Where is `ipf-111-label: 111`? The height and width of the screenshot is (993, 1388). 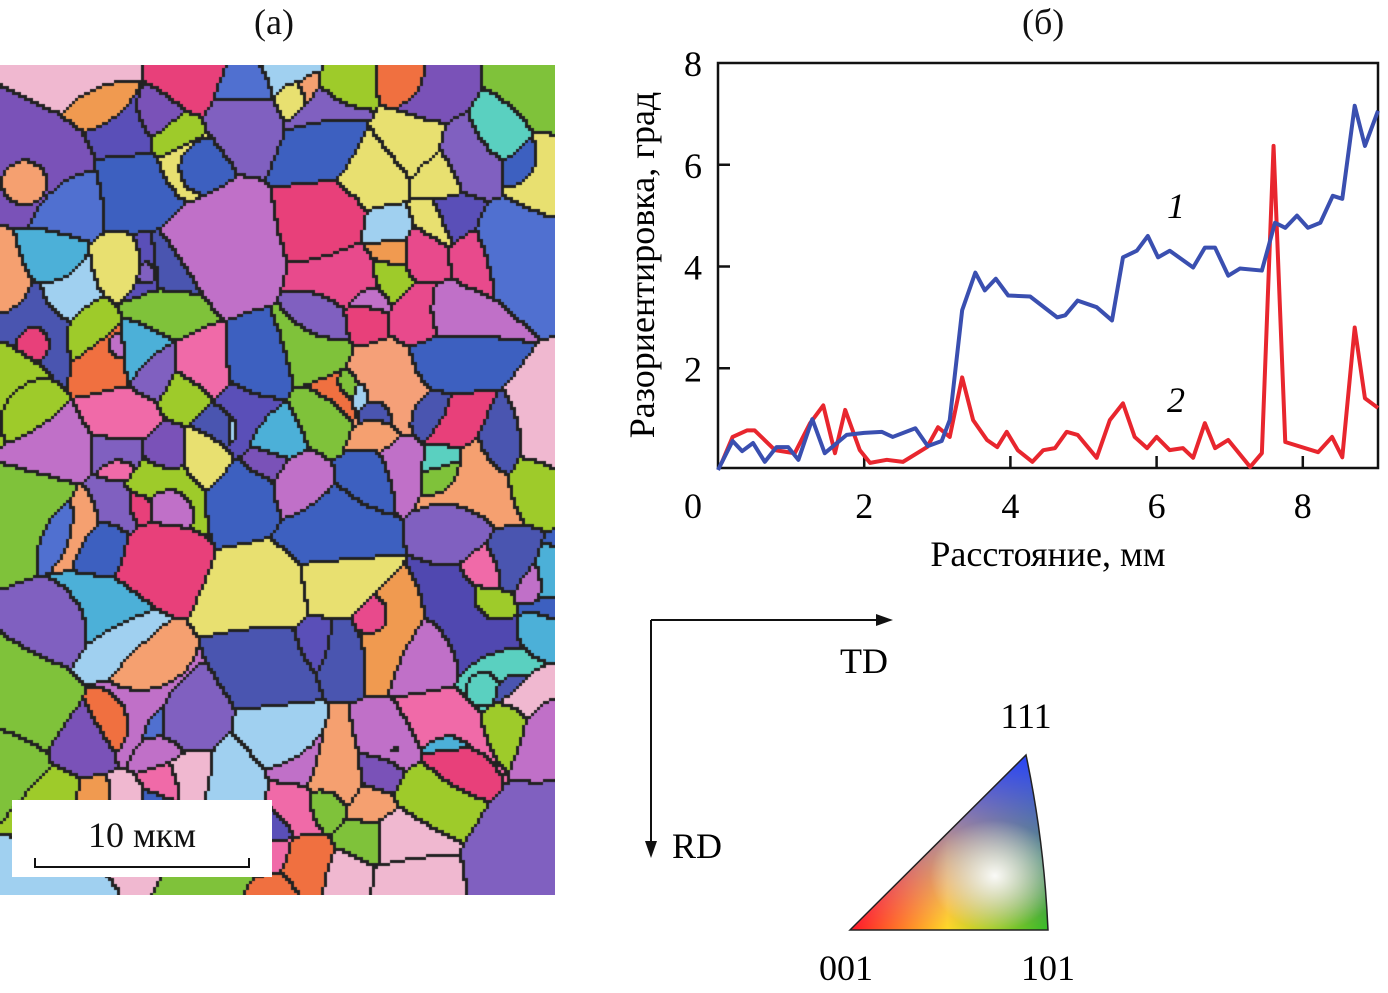 ipf-111-label: 111 is located at coordinates (1025, 716).